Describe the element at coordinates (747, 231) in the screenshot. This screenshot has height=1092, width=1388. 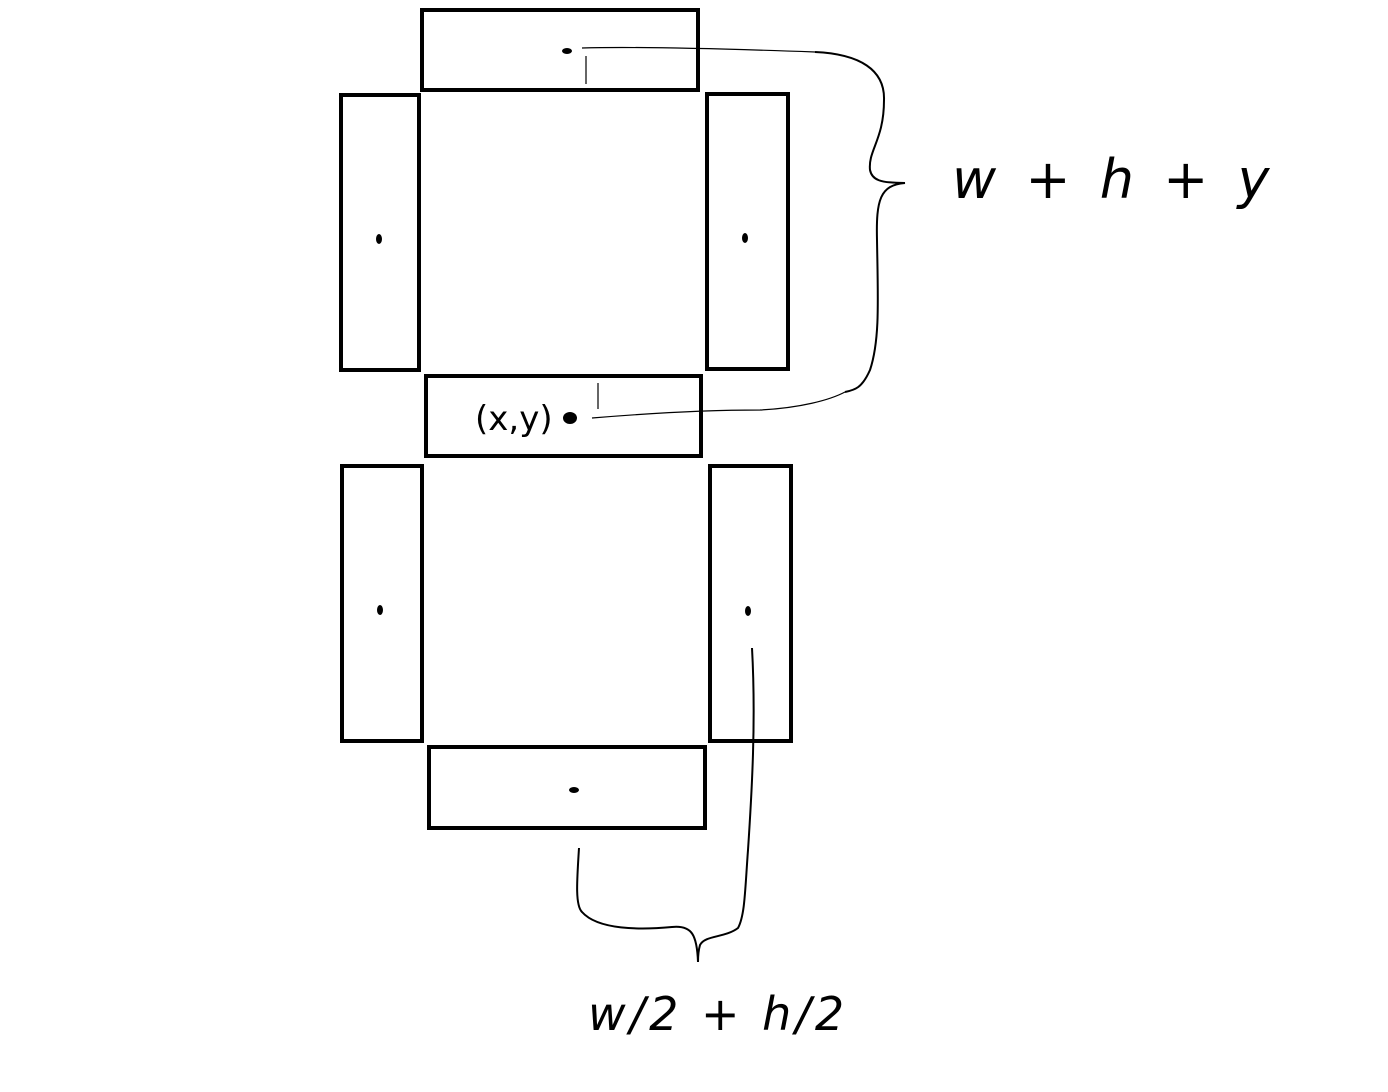
I see `segment-upper-right` at that location.